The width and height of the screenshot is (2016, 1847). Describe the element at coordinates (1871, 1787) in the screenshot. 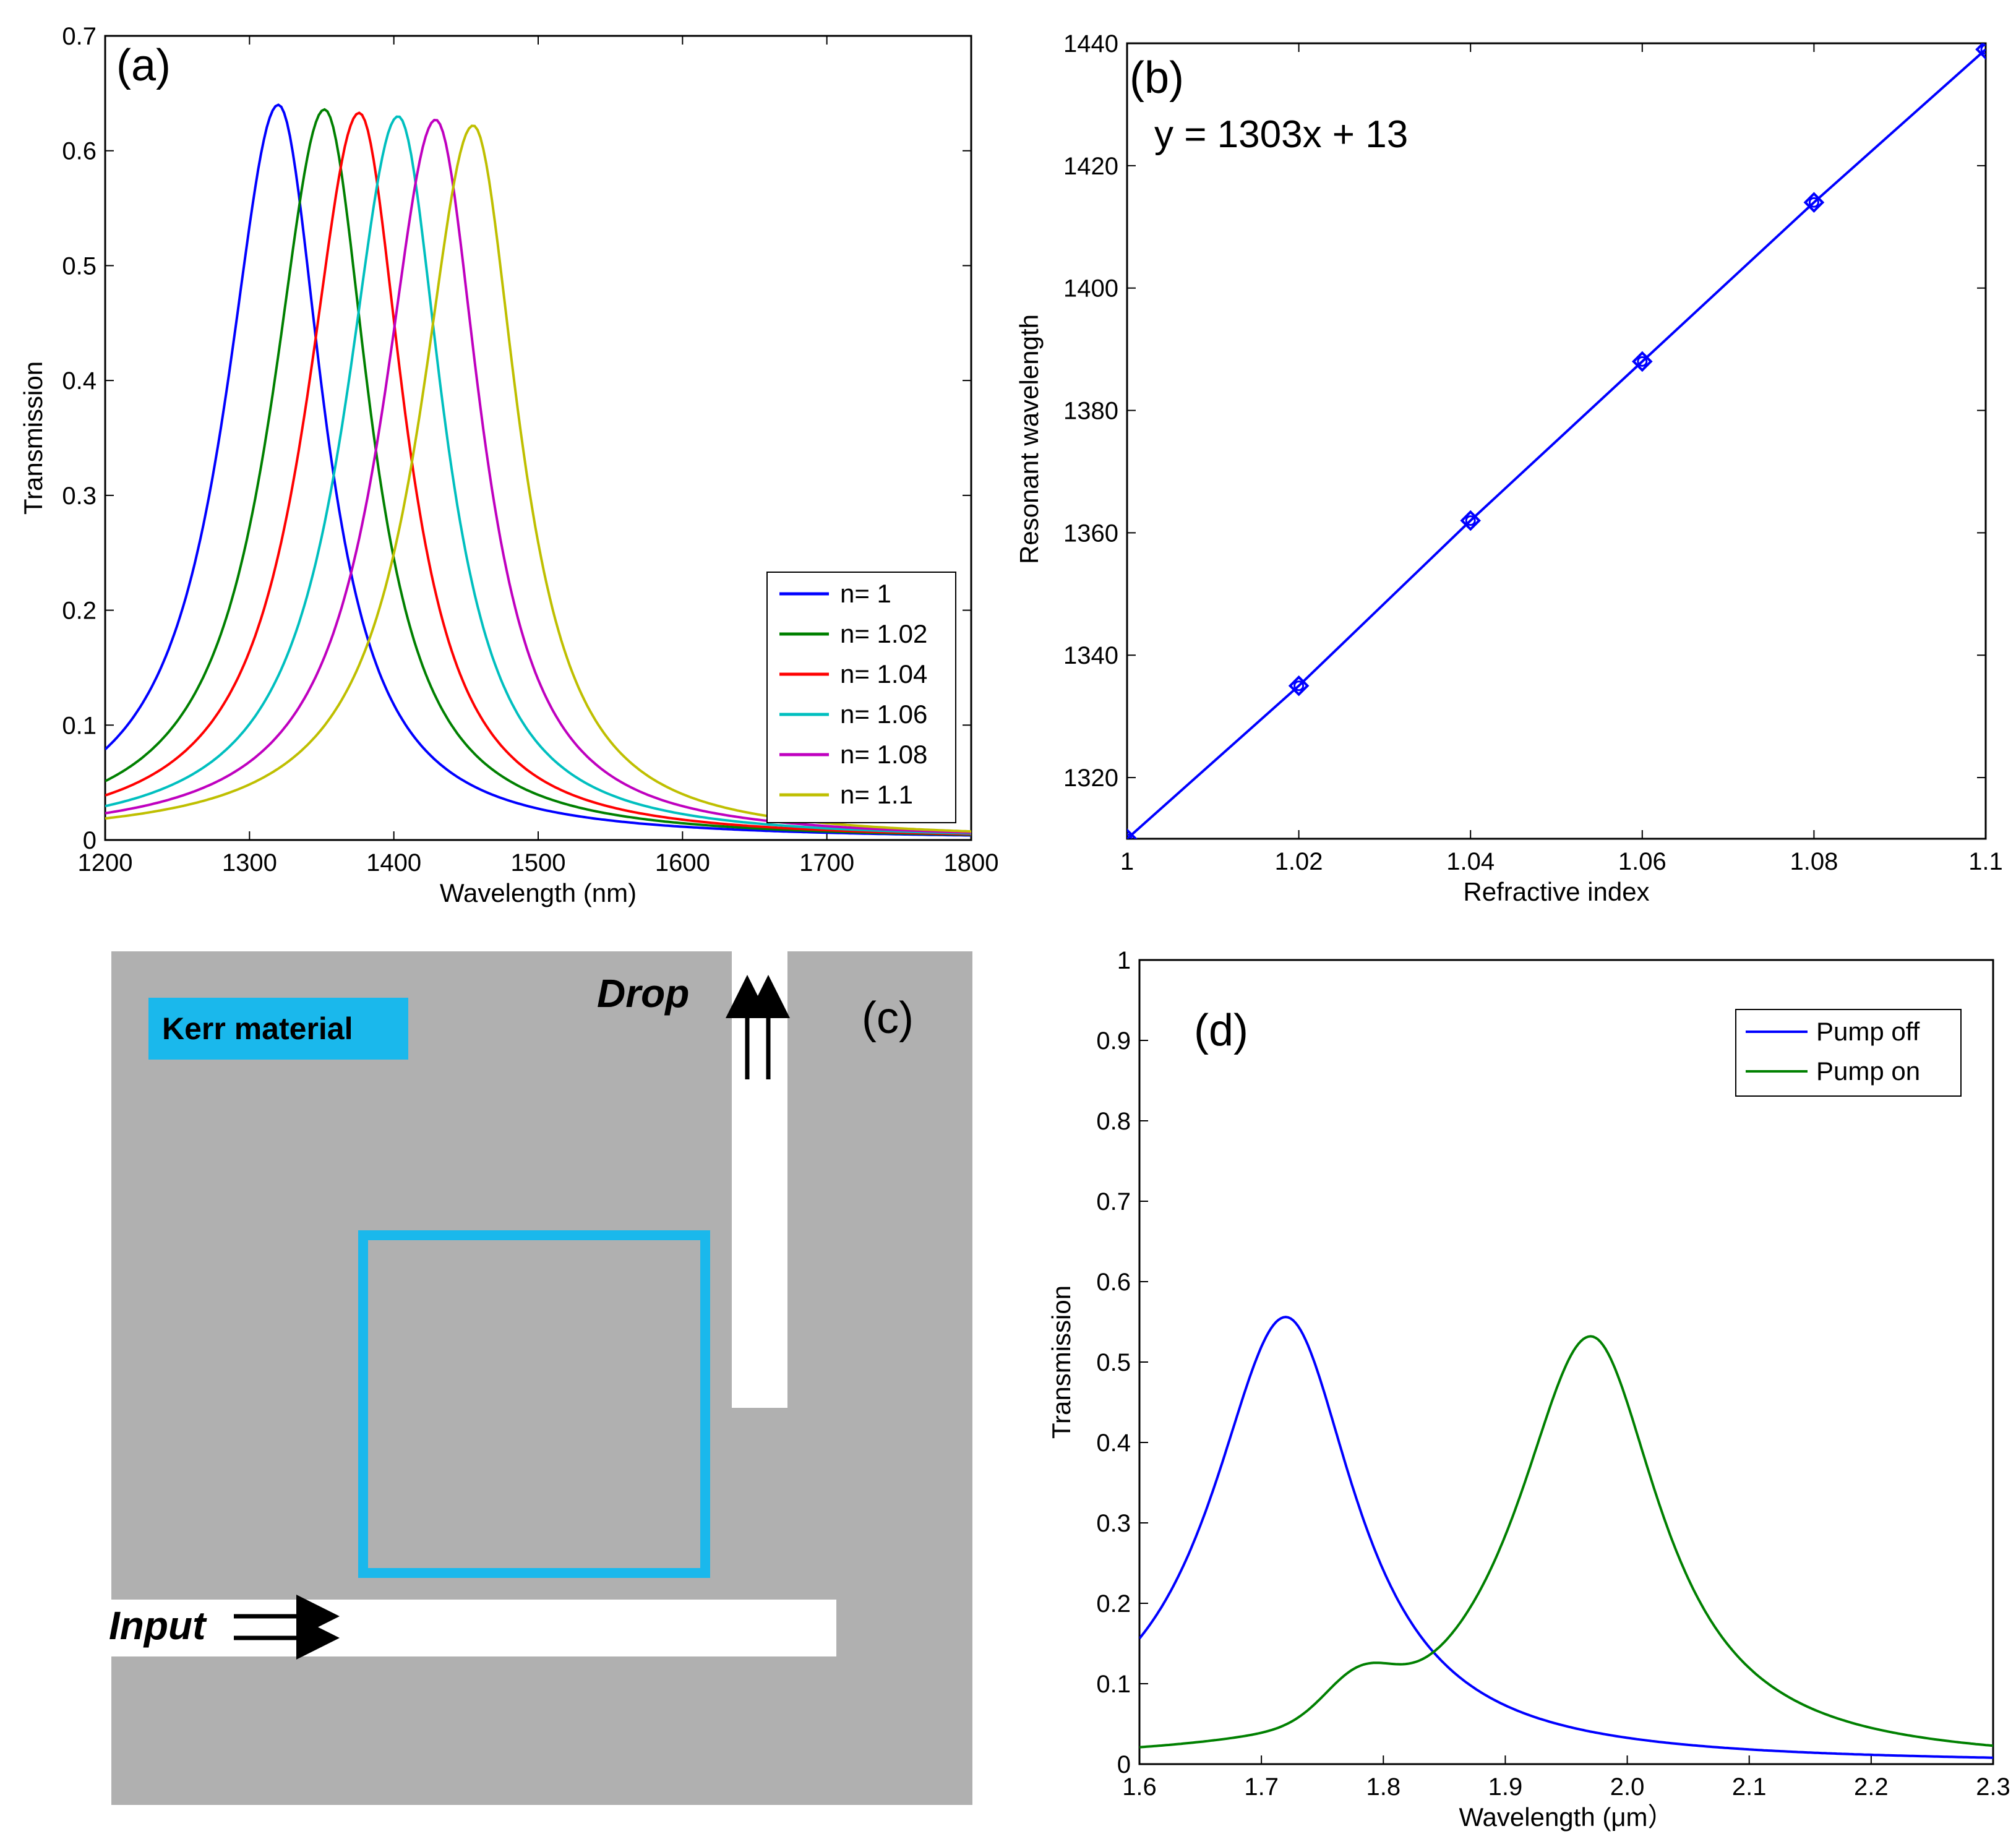

I see `panel-d-xtick-label: 2.2` at that location.